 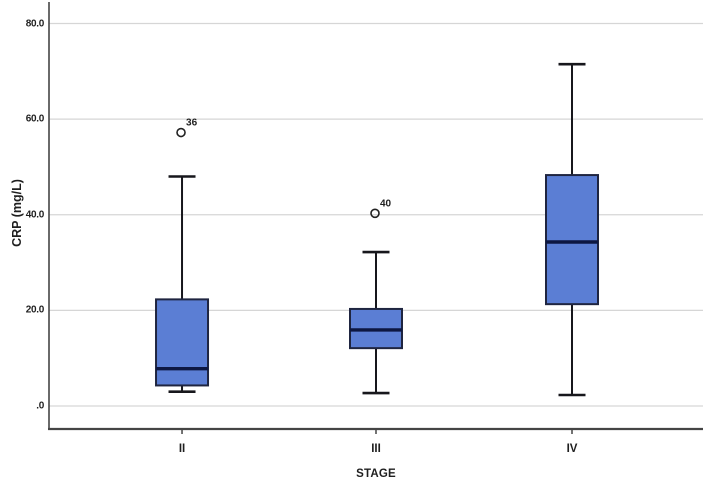 What do you see at coordinates (182, 449) in the screenshot?
I see `x-category-label: II` at bounding box center [182, 449].